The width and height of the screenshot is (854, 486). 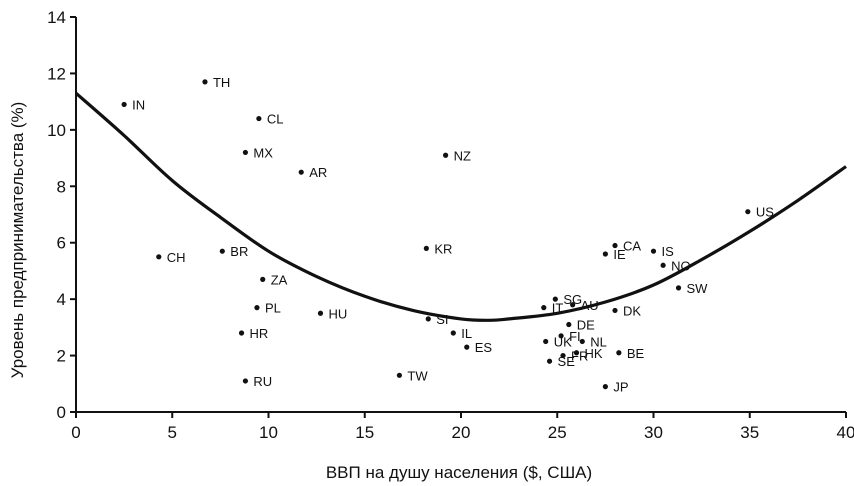 I want to click on point-label-au: AU, so click(x=590, y=305).